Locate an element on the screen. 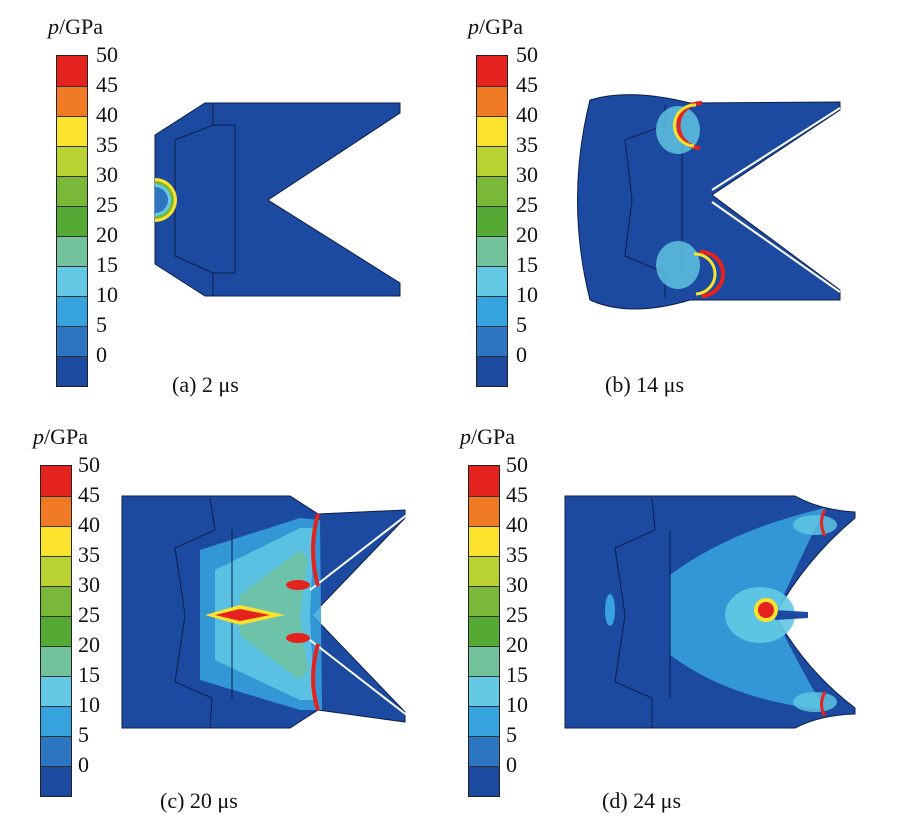 The image size is (900, 821). projectile-body is located at coordinates (277, 199).